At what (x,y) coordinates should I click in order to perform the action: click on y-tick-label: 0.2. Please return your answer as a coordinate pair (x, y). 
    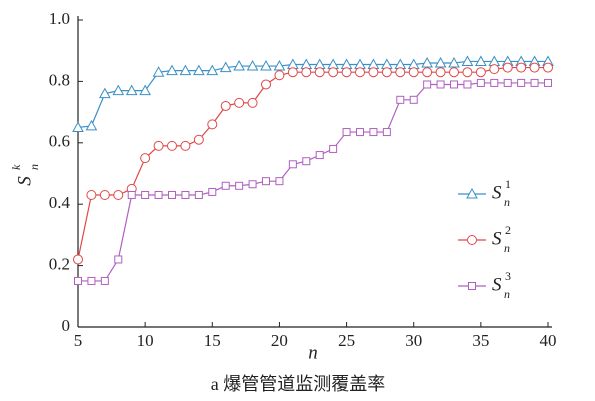
    Looking at the image, I should click on (59, 264).